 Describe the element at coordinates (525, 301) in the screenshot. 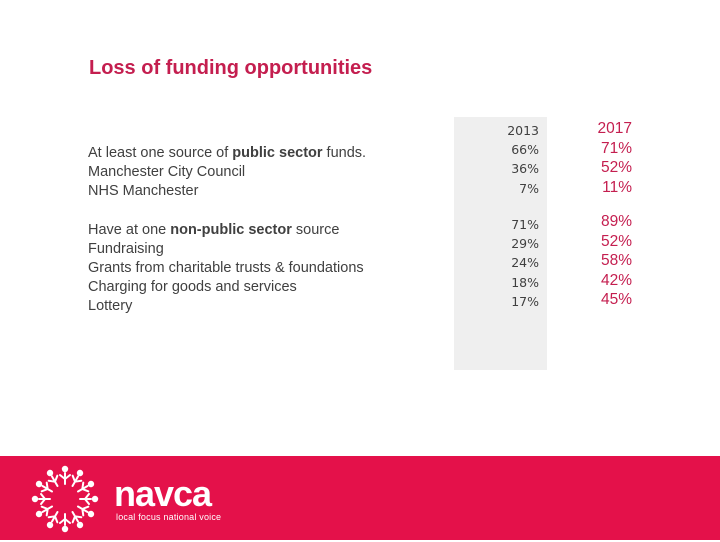

I see `value-2013: 17%` at that location.